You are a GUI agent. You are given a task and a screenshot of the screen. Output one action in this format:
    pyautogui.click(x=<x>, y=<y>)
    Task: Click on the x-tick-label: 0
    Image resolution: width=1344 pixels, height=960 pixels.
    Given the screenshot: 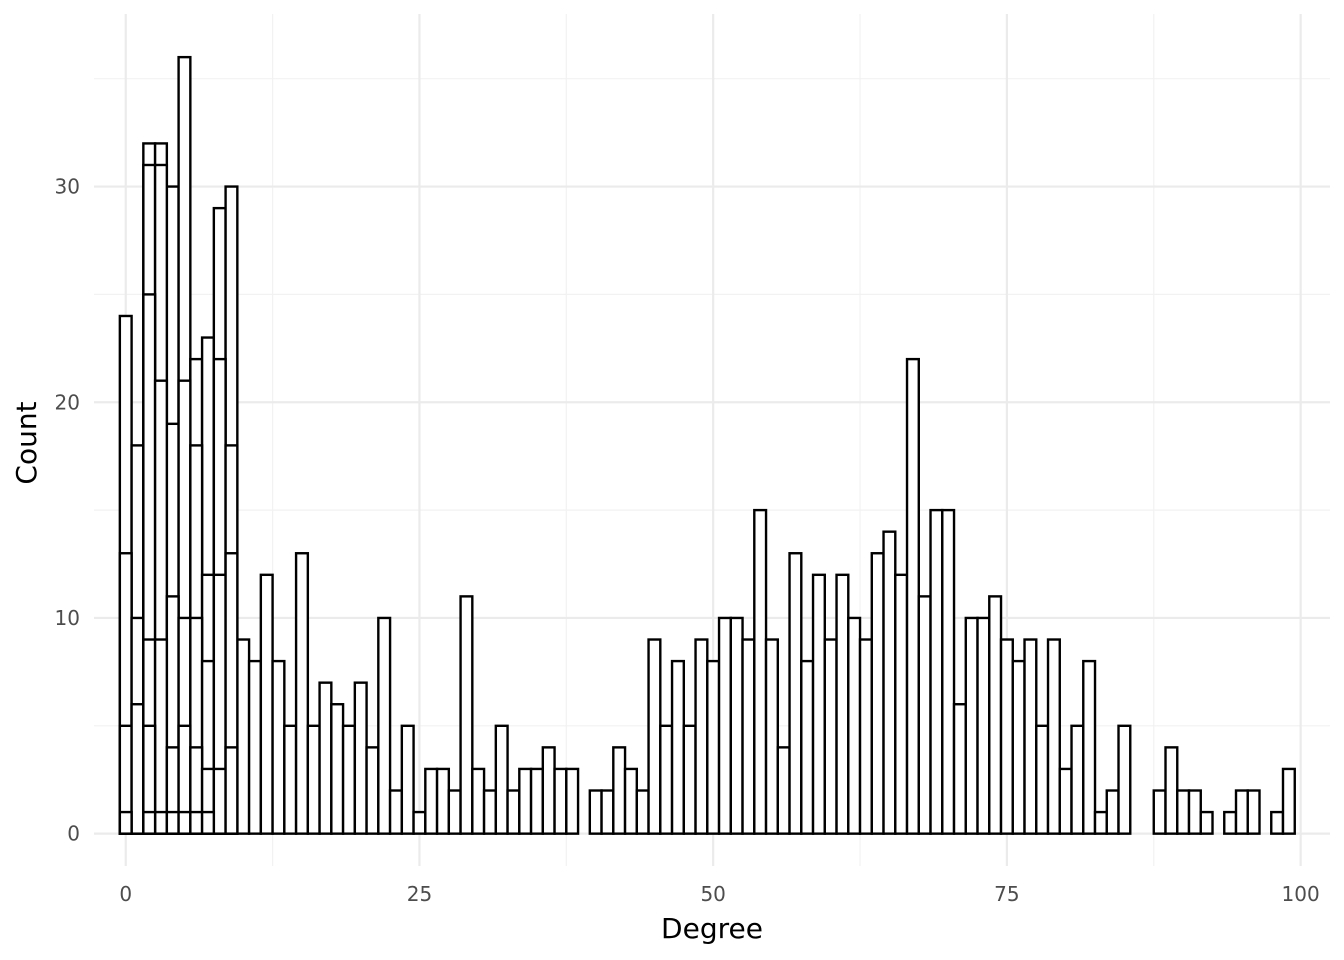 What is the action you would take?
    pyautogui.click(x=125, y=894)
    